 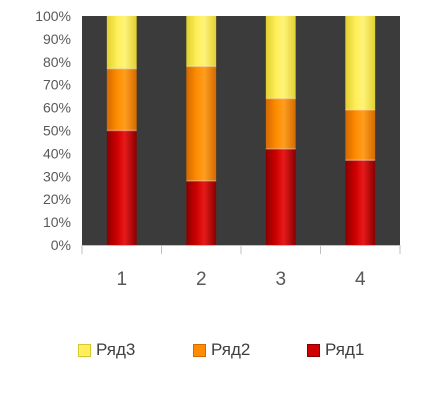 What do you see at coordinates (345, 349) in the screenshot?
I see `legend-label-series1: Ряд1` at bounding box center [345, 349].